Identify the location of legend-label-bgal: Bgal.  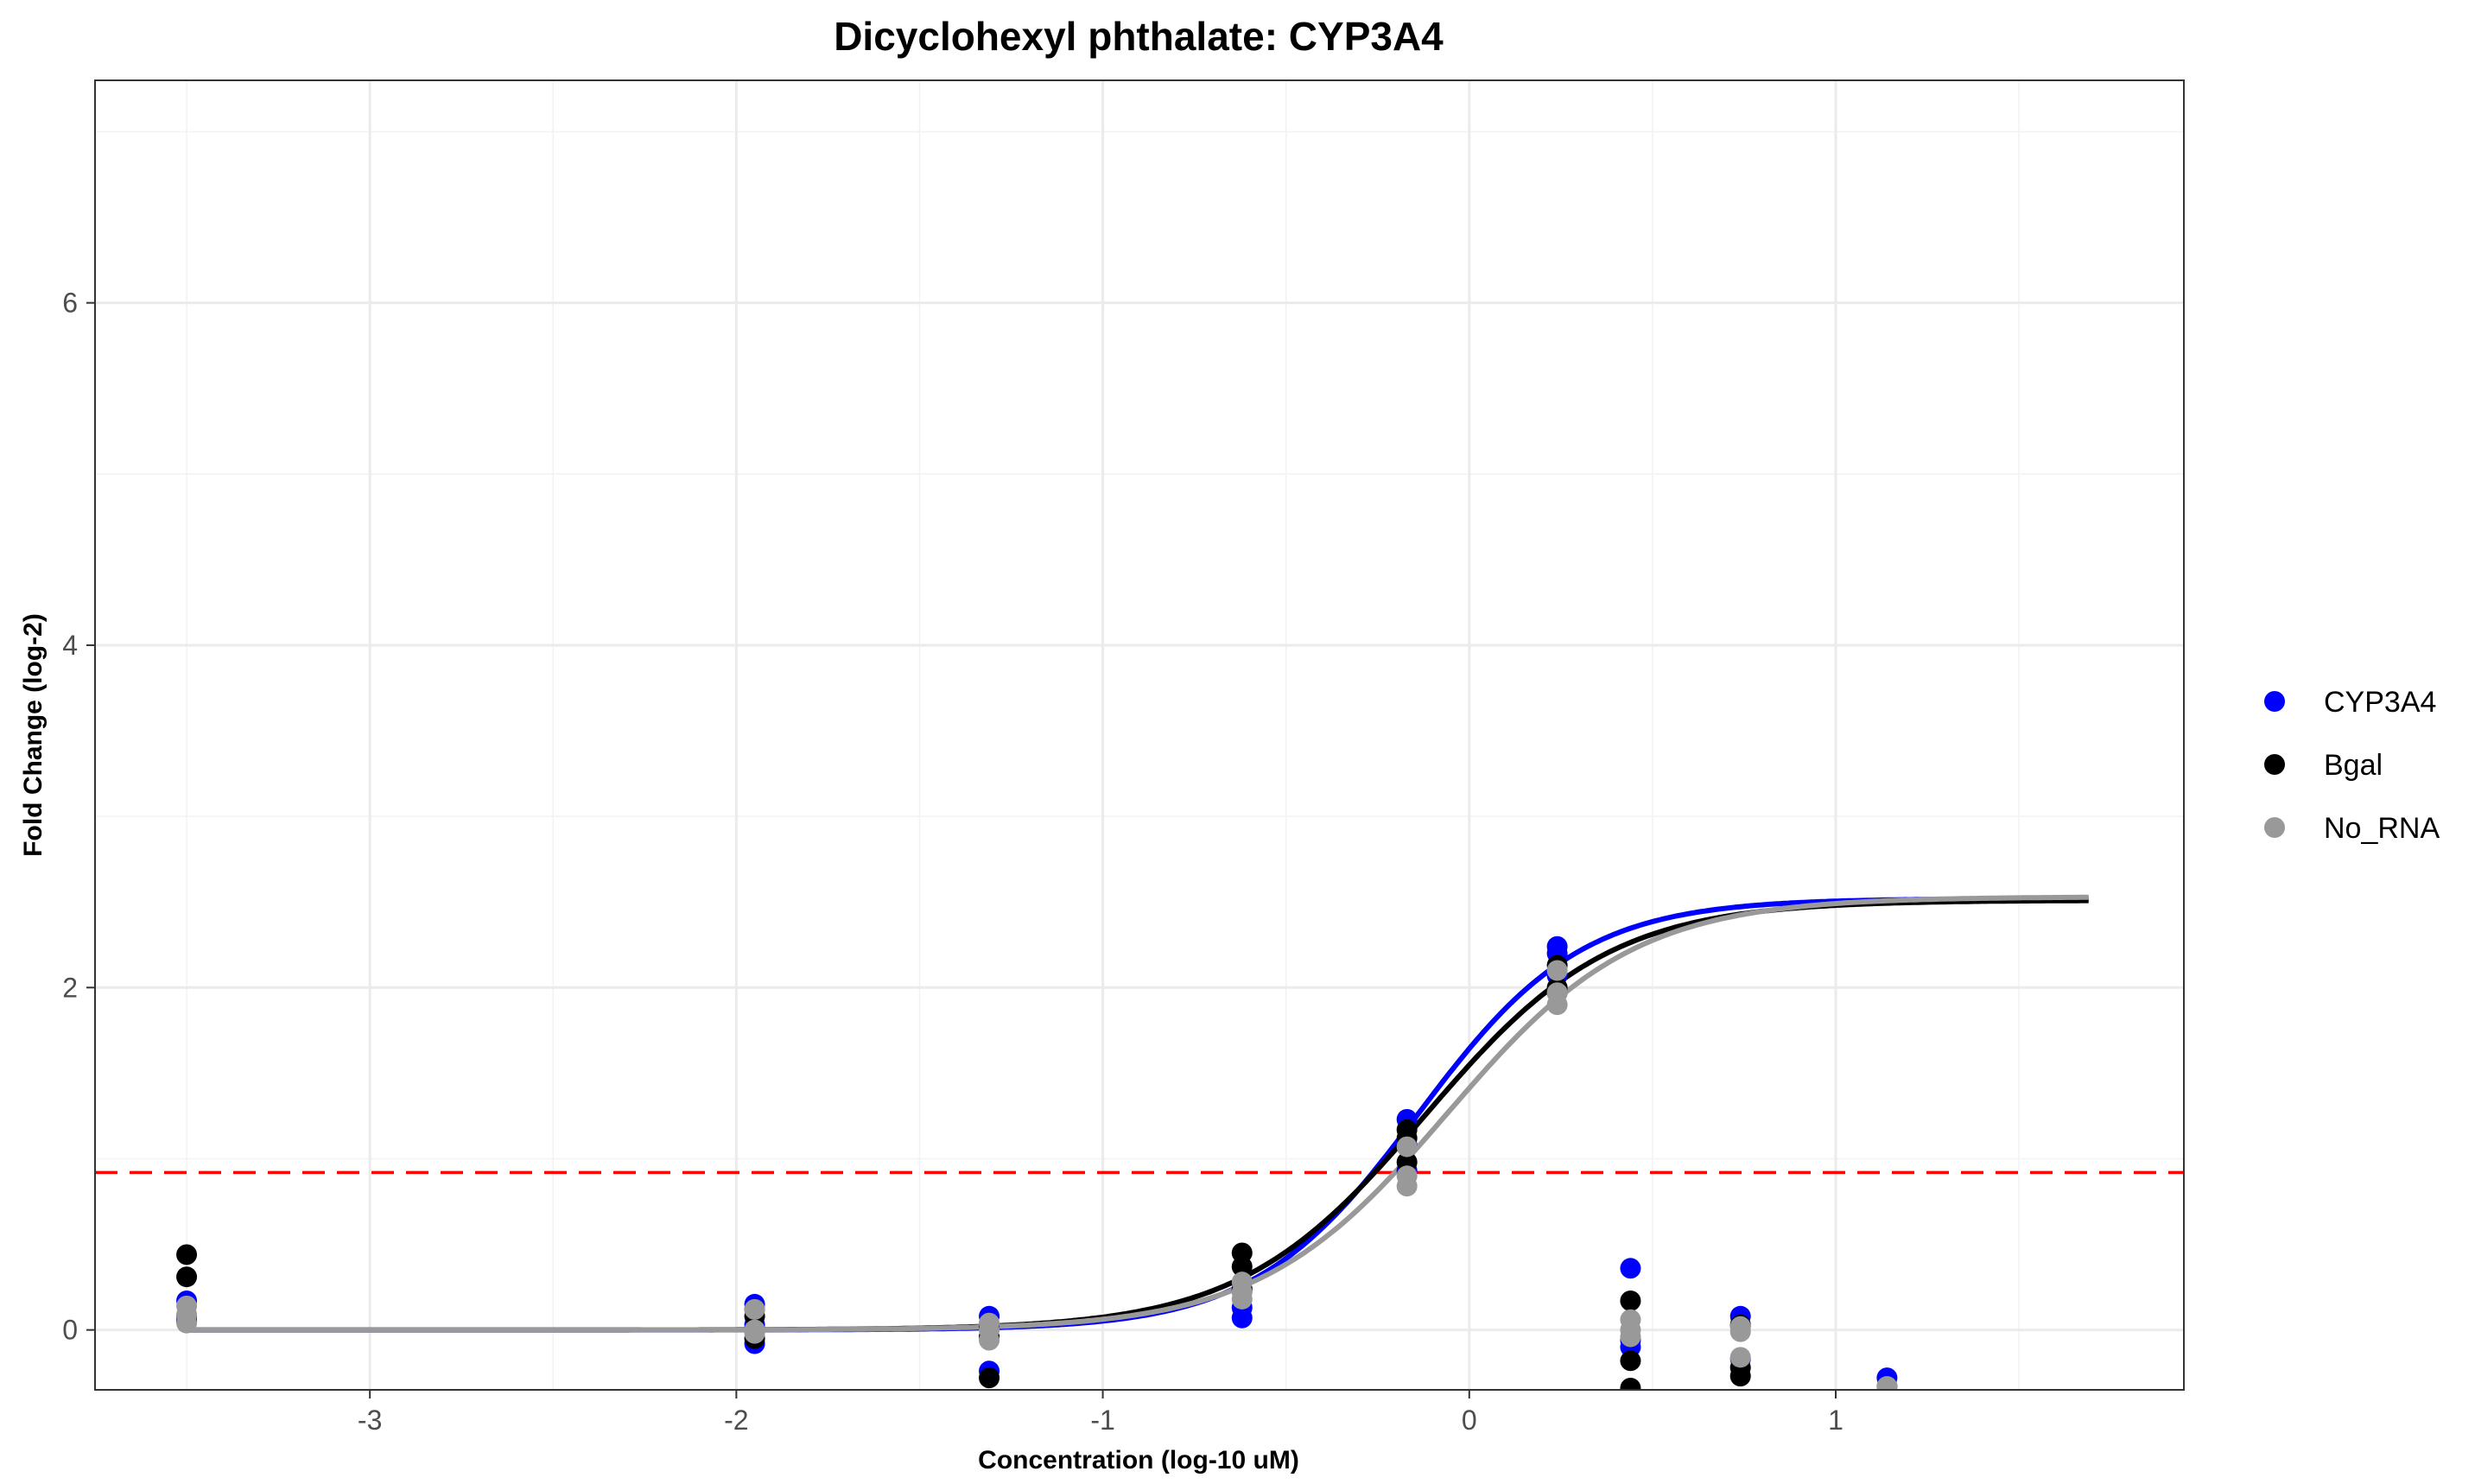
(2353, 765).